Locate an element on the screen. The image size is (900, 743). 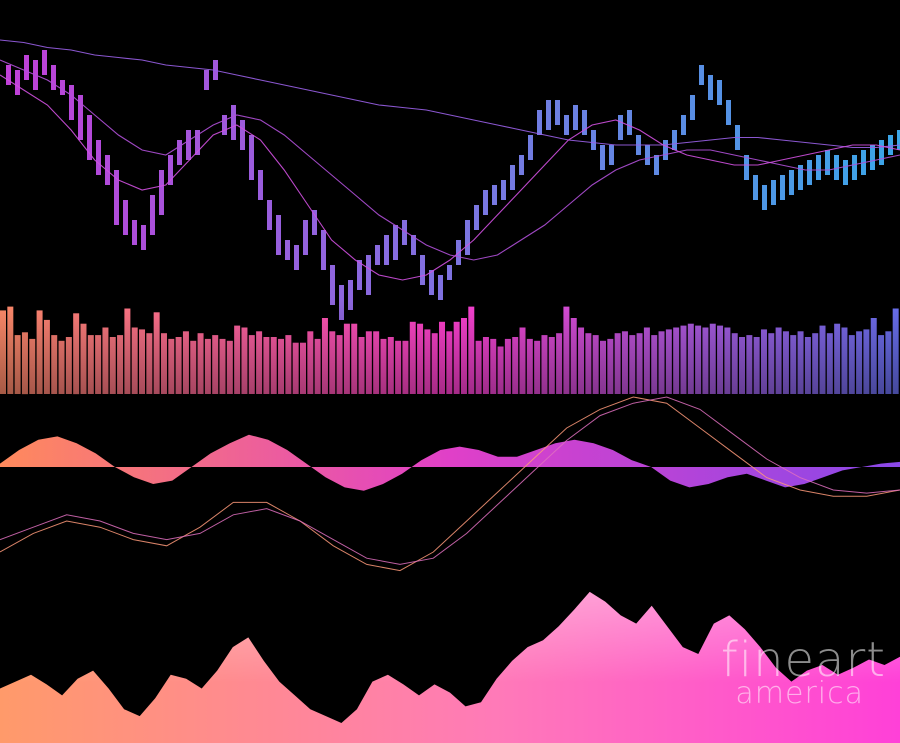
volume-shade is located at coordinates (450, 346).